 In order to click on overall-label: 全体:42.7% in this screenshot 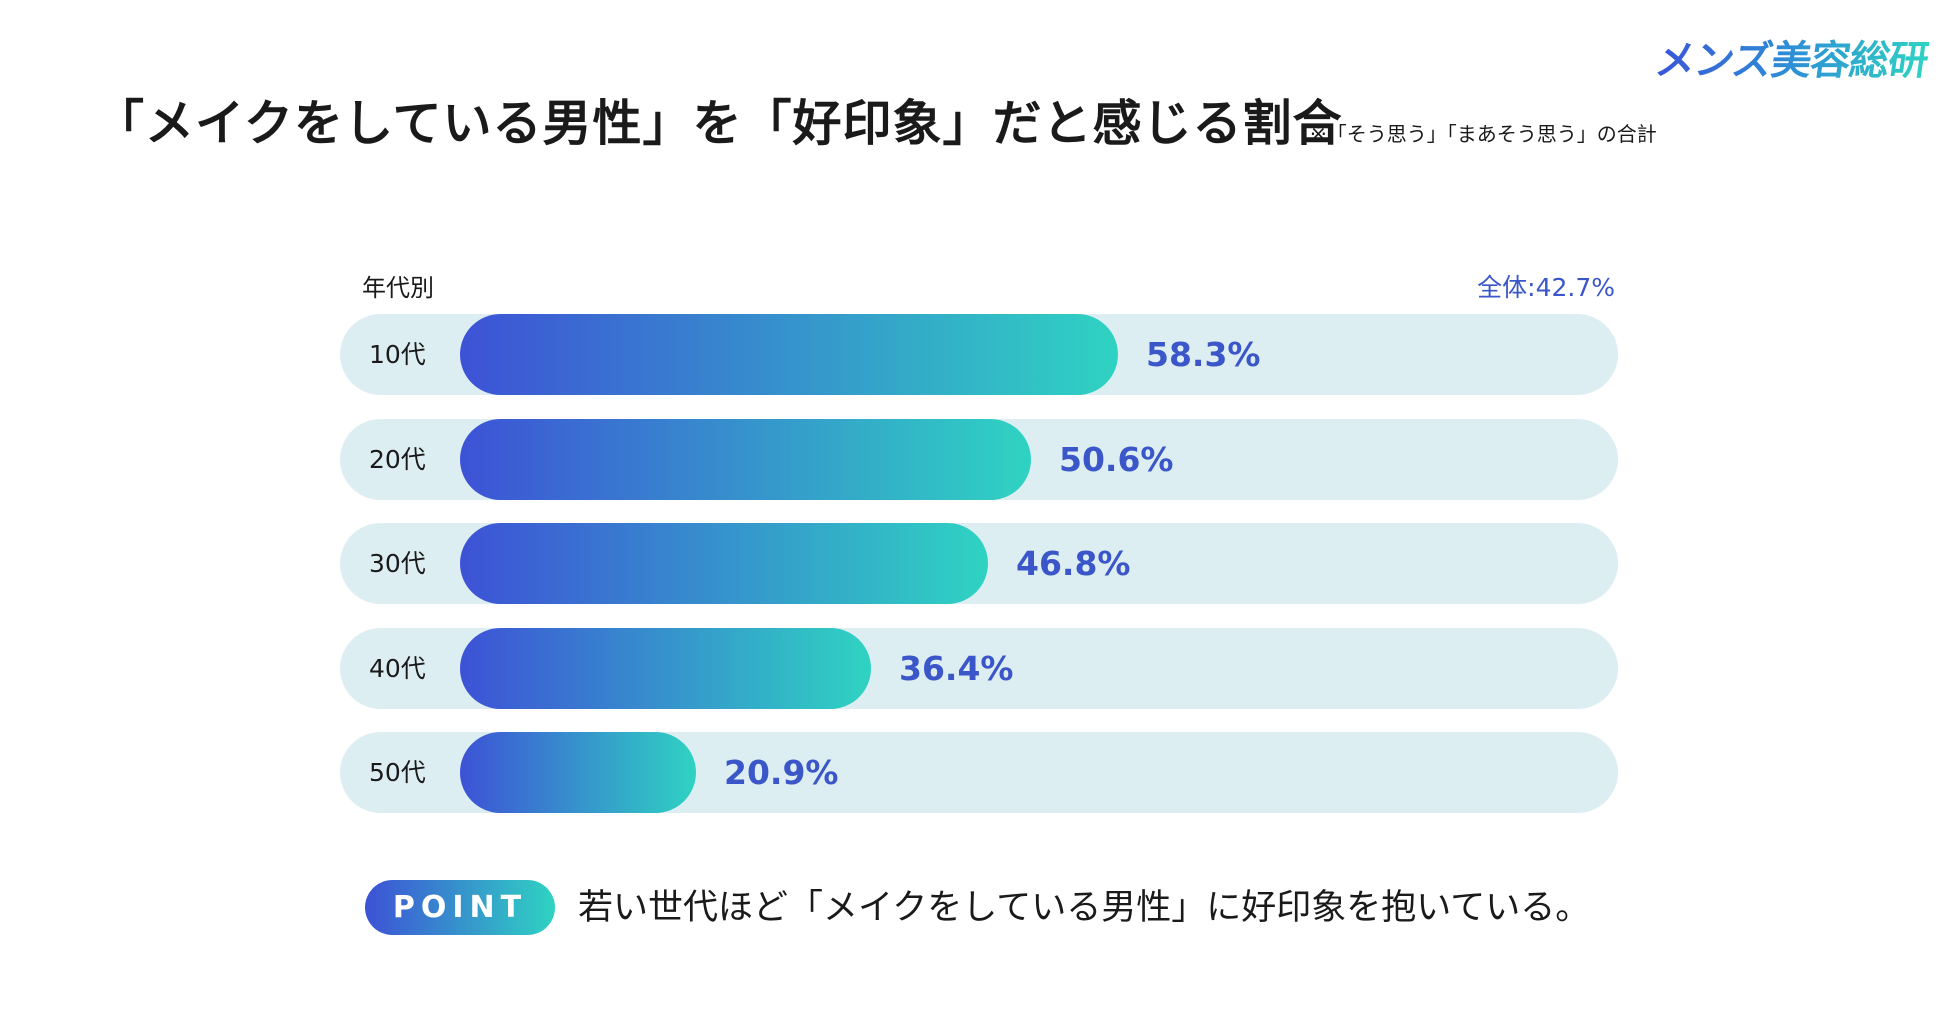, I will do `click(1546, 287)`.